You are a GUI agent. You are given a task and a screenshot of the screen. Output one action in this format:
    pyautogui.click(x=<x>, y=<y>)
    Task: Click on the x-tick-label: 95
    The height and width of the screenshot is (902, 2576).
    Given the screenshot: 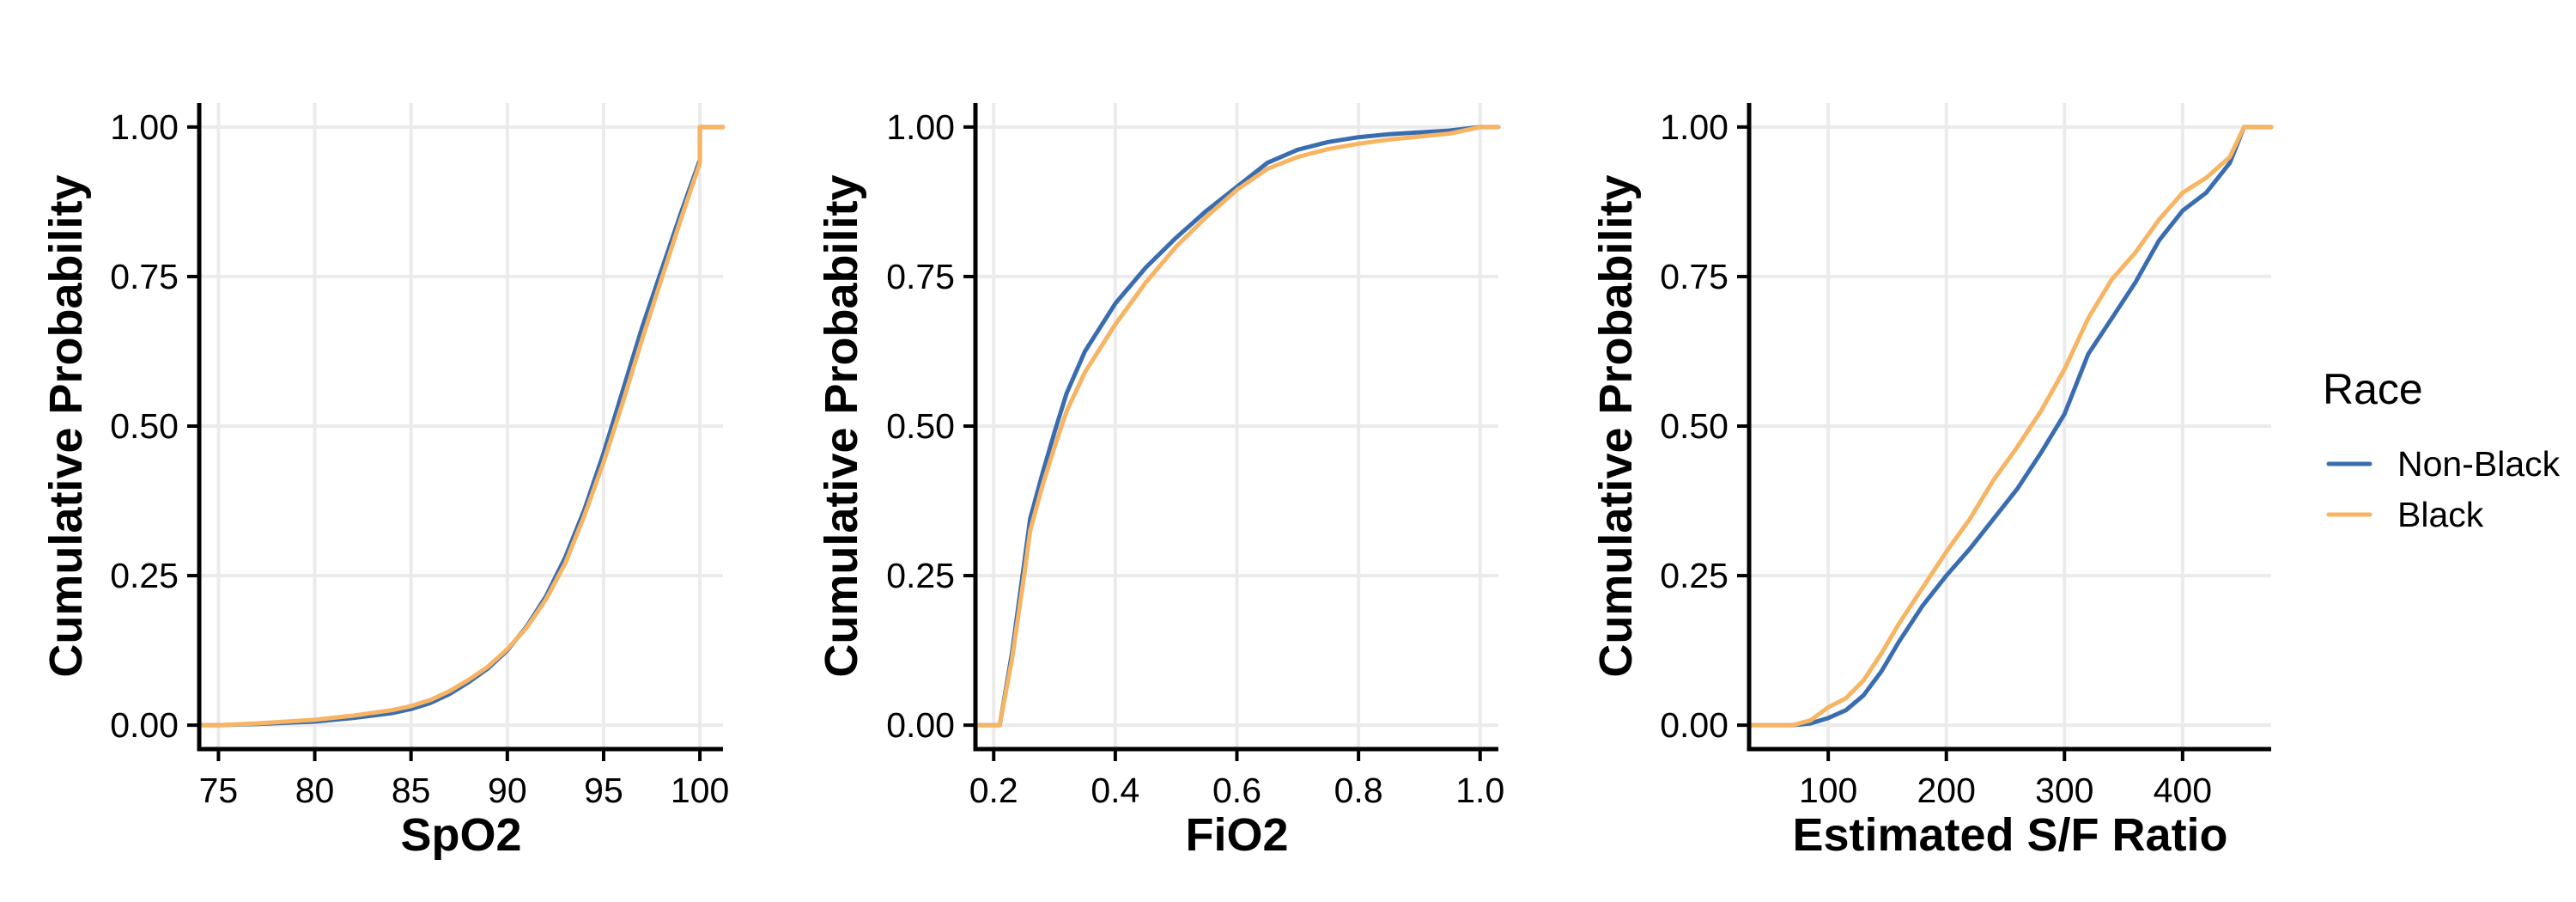 What is the action you would take?
    pyautogui.click(x=603, y=790)
    